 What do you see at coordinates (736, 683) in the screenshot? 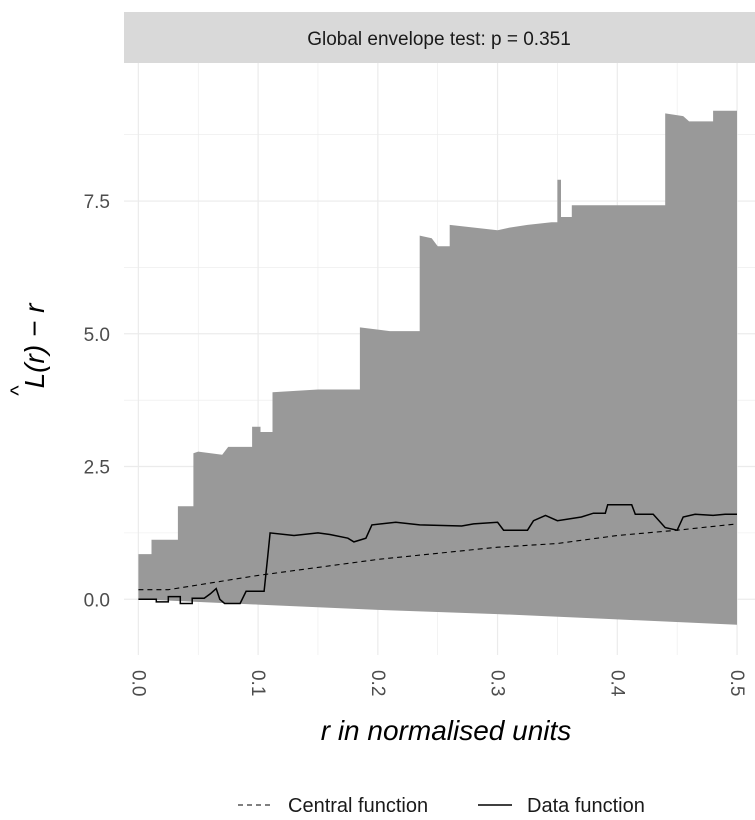
I see `x-tick-label: 0.5` at bounding box center [736, 683].